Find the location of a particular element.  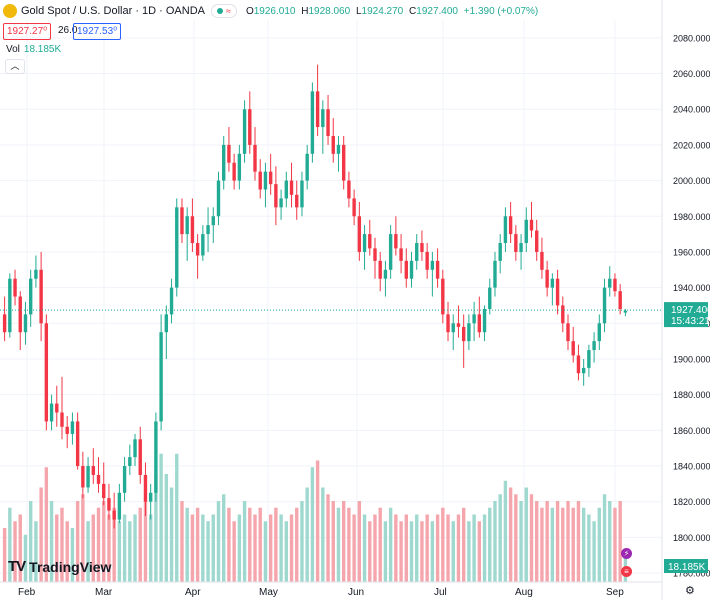

x-tick-label: Jun is located at coordinates (356, 592).